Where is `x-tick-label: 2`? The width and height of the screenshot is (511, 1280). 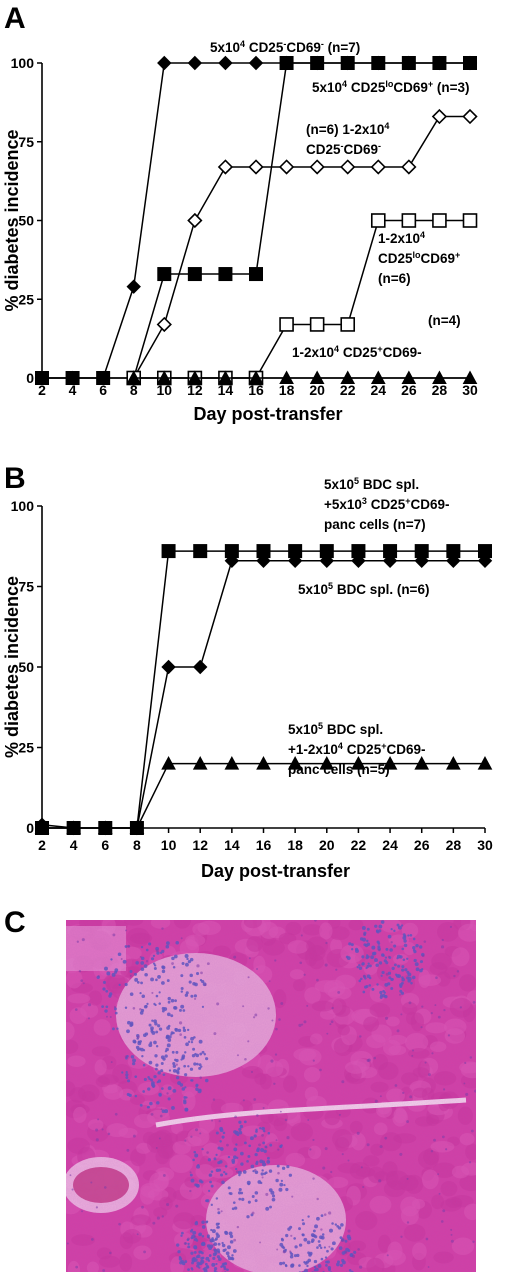 x-tick-label: 2 is located at coordinates (42, 390).